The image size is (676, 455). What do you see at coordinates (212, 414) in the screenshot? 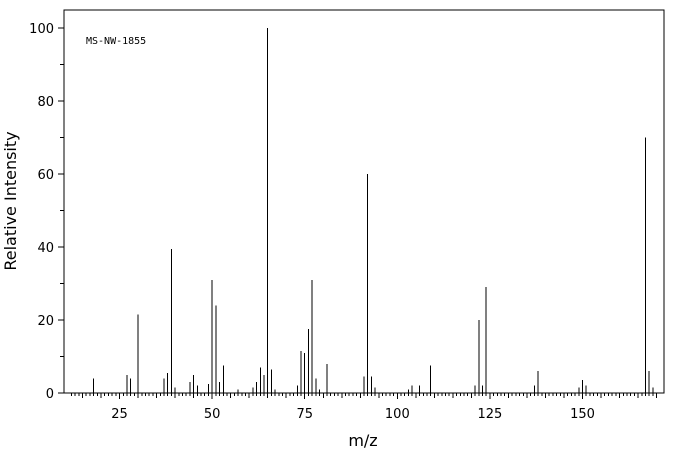
I see `x-tick-label: 50` at bounding box center [212, 414].